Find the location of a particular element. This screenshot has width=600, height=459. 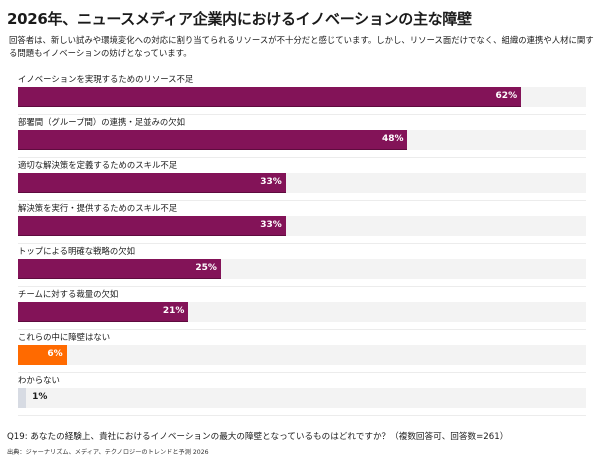

bar-track: 21% is located at coordinates (302, 312).